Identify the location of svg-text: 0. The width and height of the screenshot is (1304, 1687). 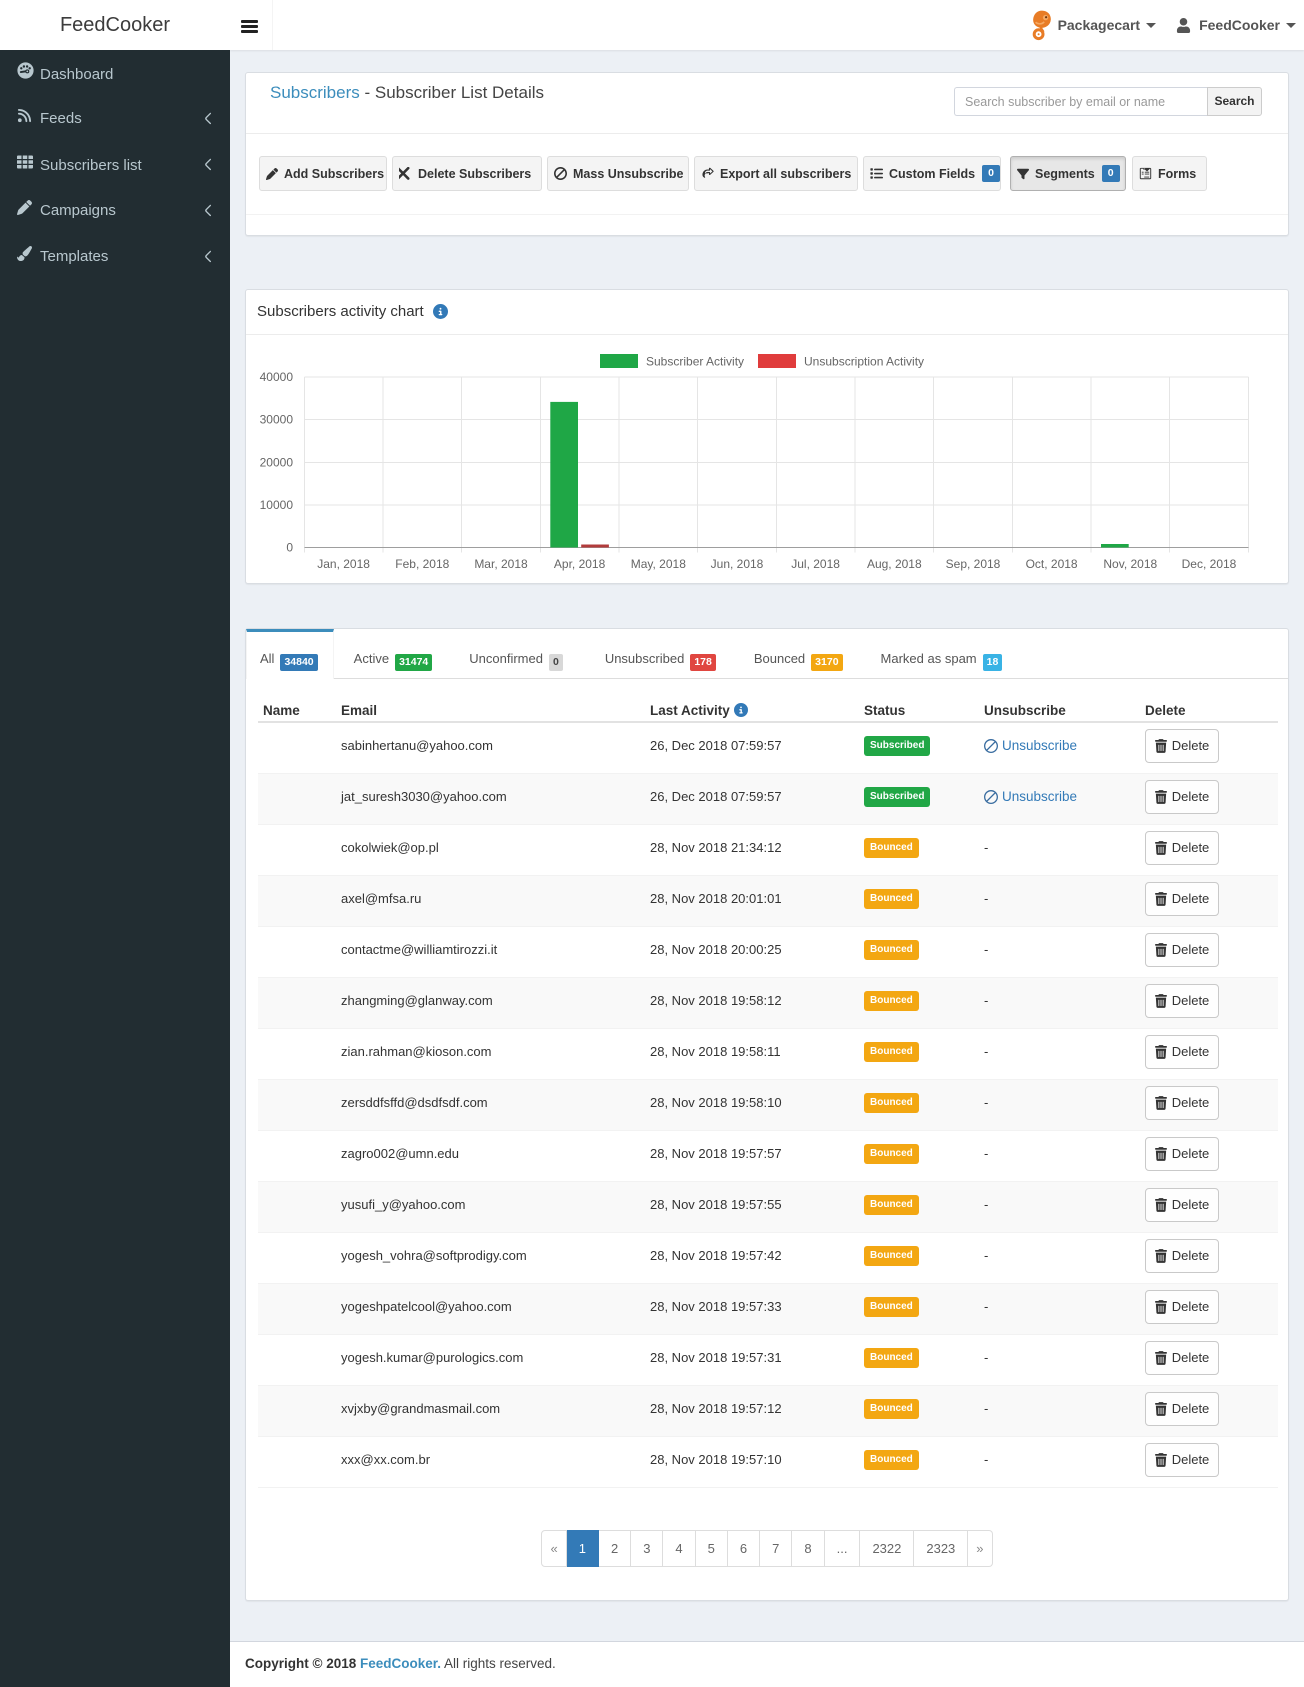
(289, 548).